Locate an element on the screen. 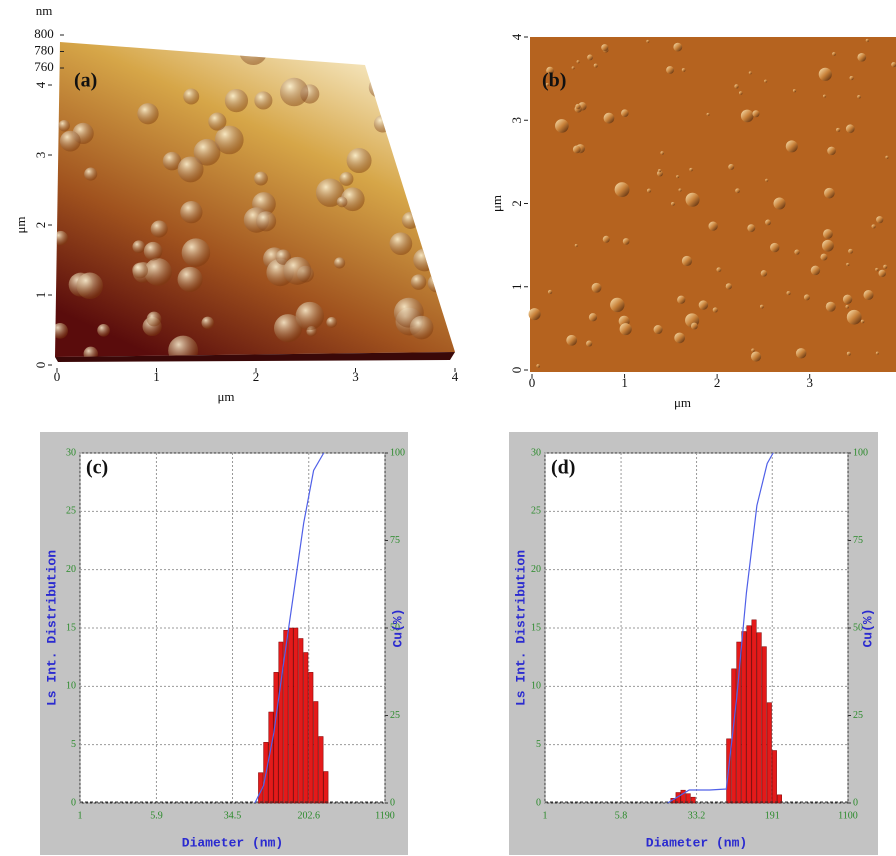 Image resolution: width=896 pixels, height=856 pixels. x-tick-label: 5.8 is located at coordinates (621, 815).